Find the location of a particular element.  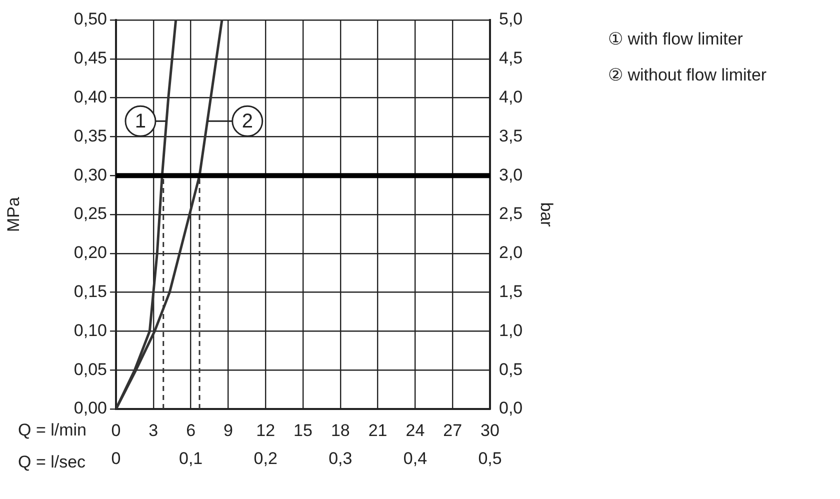

x-tick-label: 27 is located at coordinates (452, 430).